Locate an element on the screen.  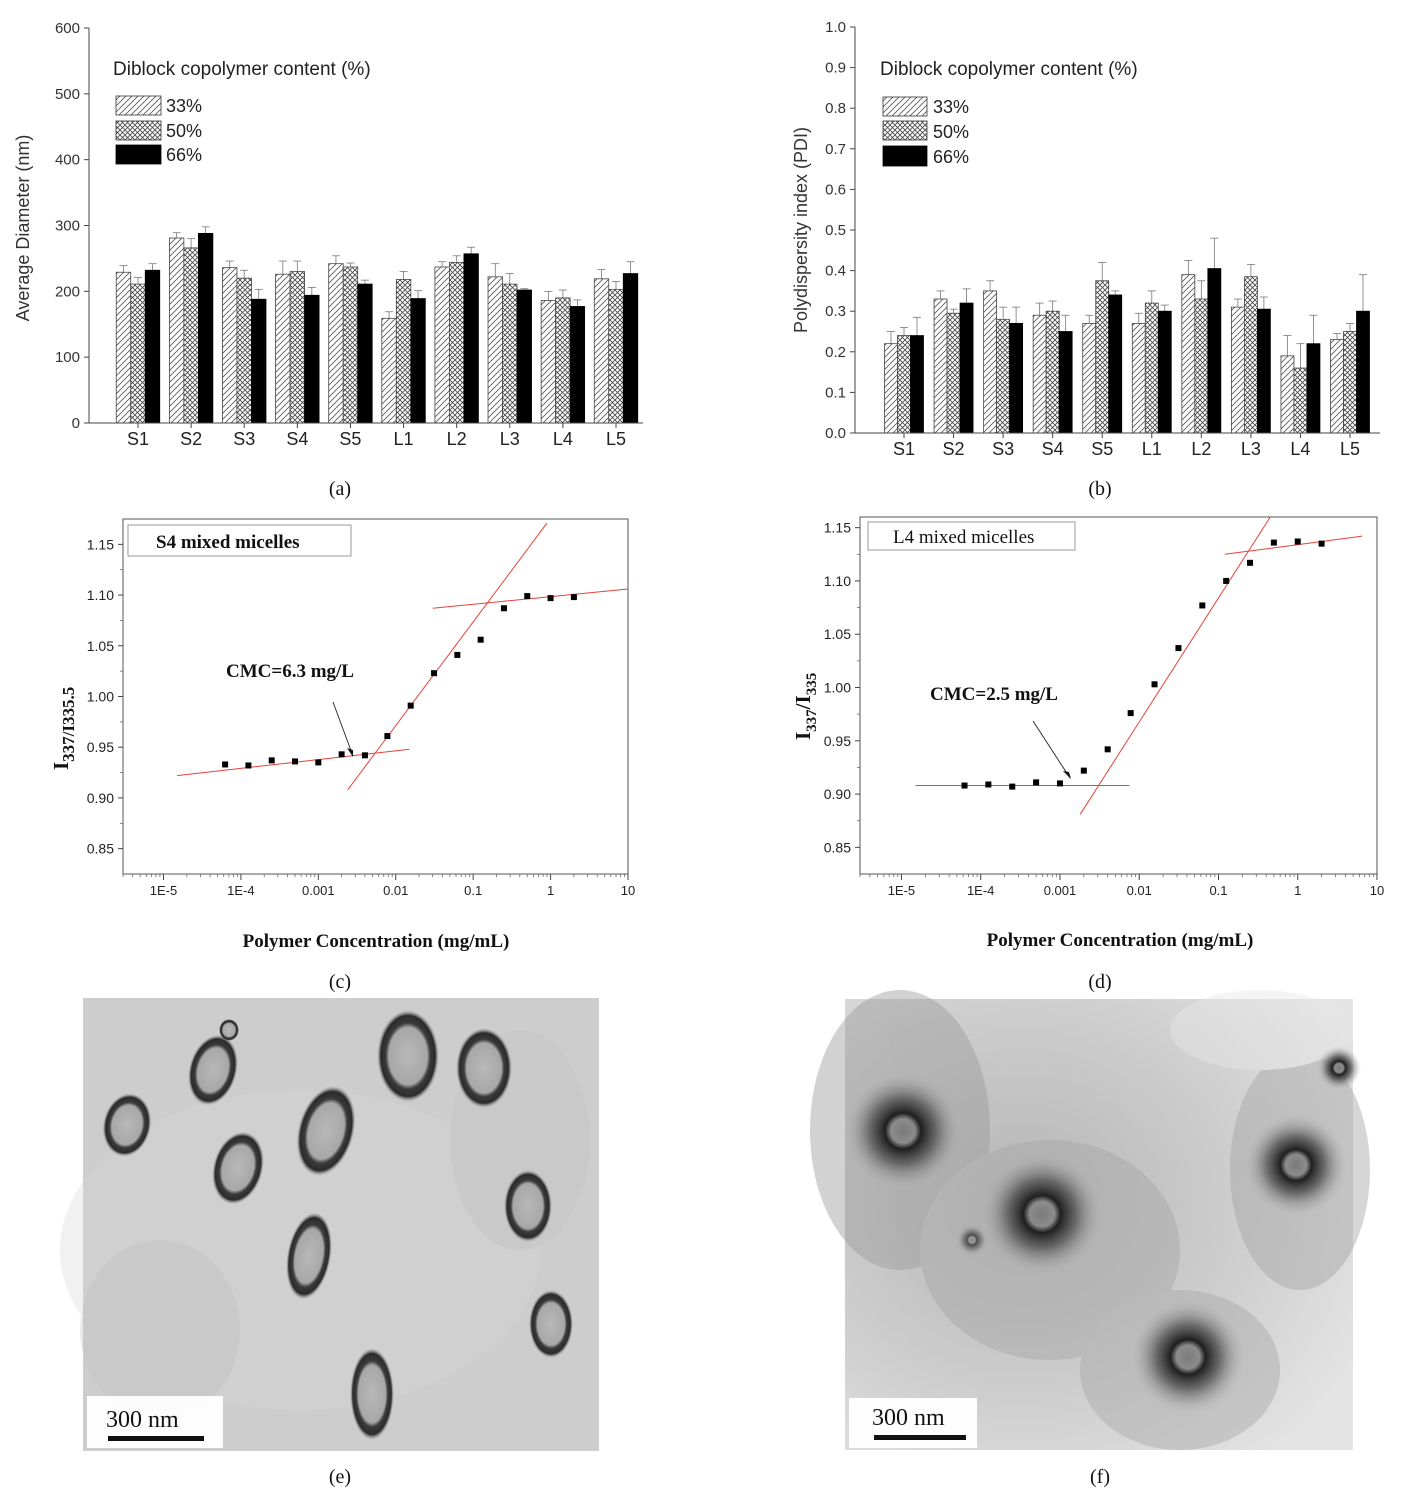
b-x-tick-label: L5 is located at coordinates (1350, 449).